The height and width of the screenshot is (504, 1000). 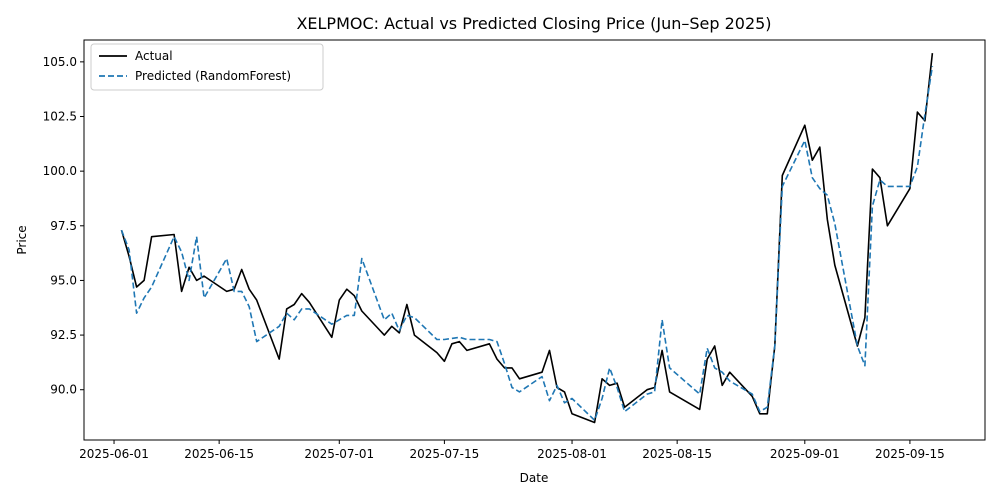 What do you see at coordinates (910, 454) in the screenshot?
I see `x-tick-label: 2025-09-15` at bounding box center [910, 454].